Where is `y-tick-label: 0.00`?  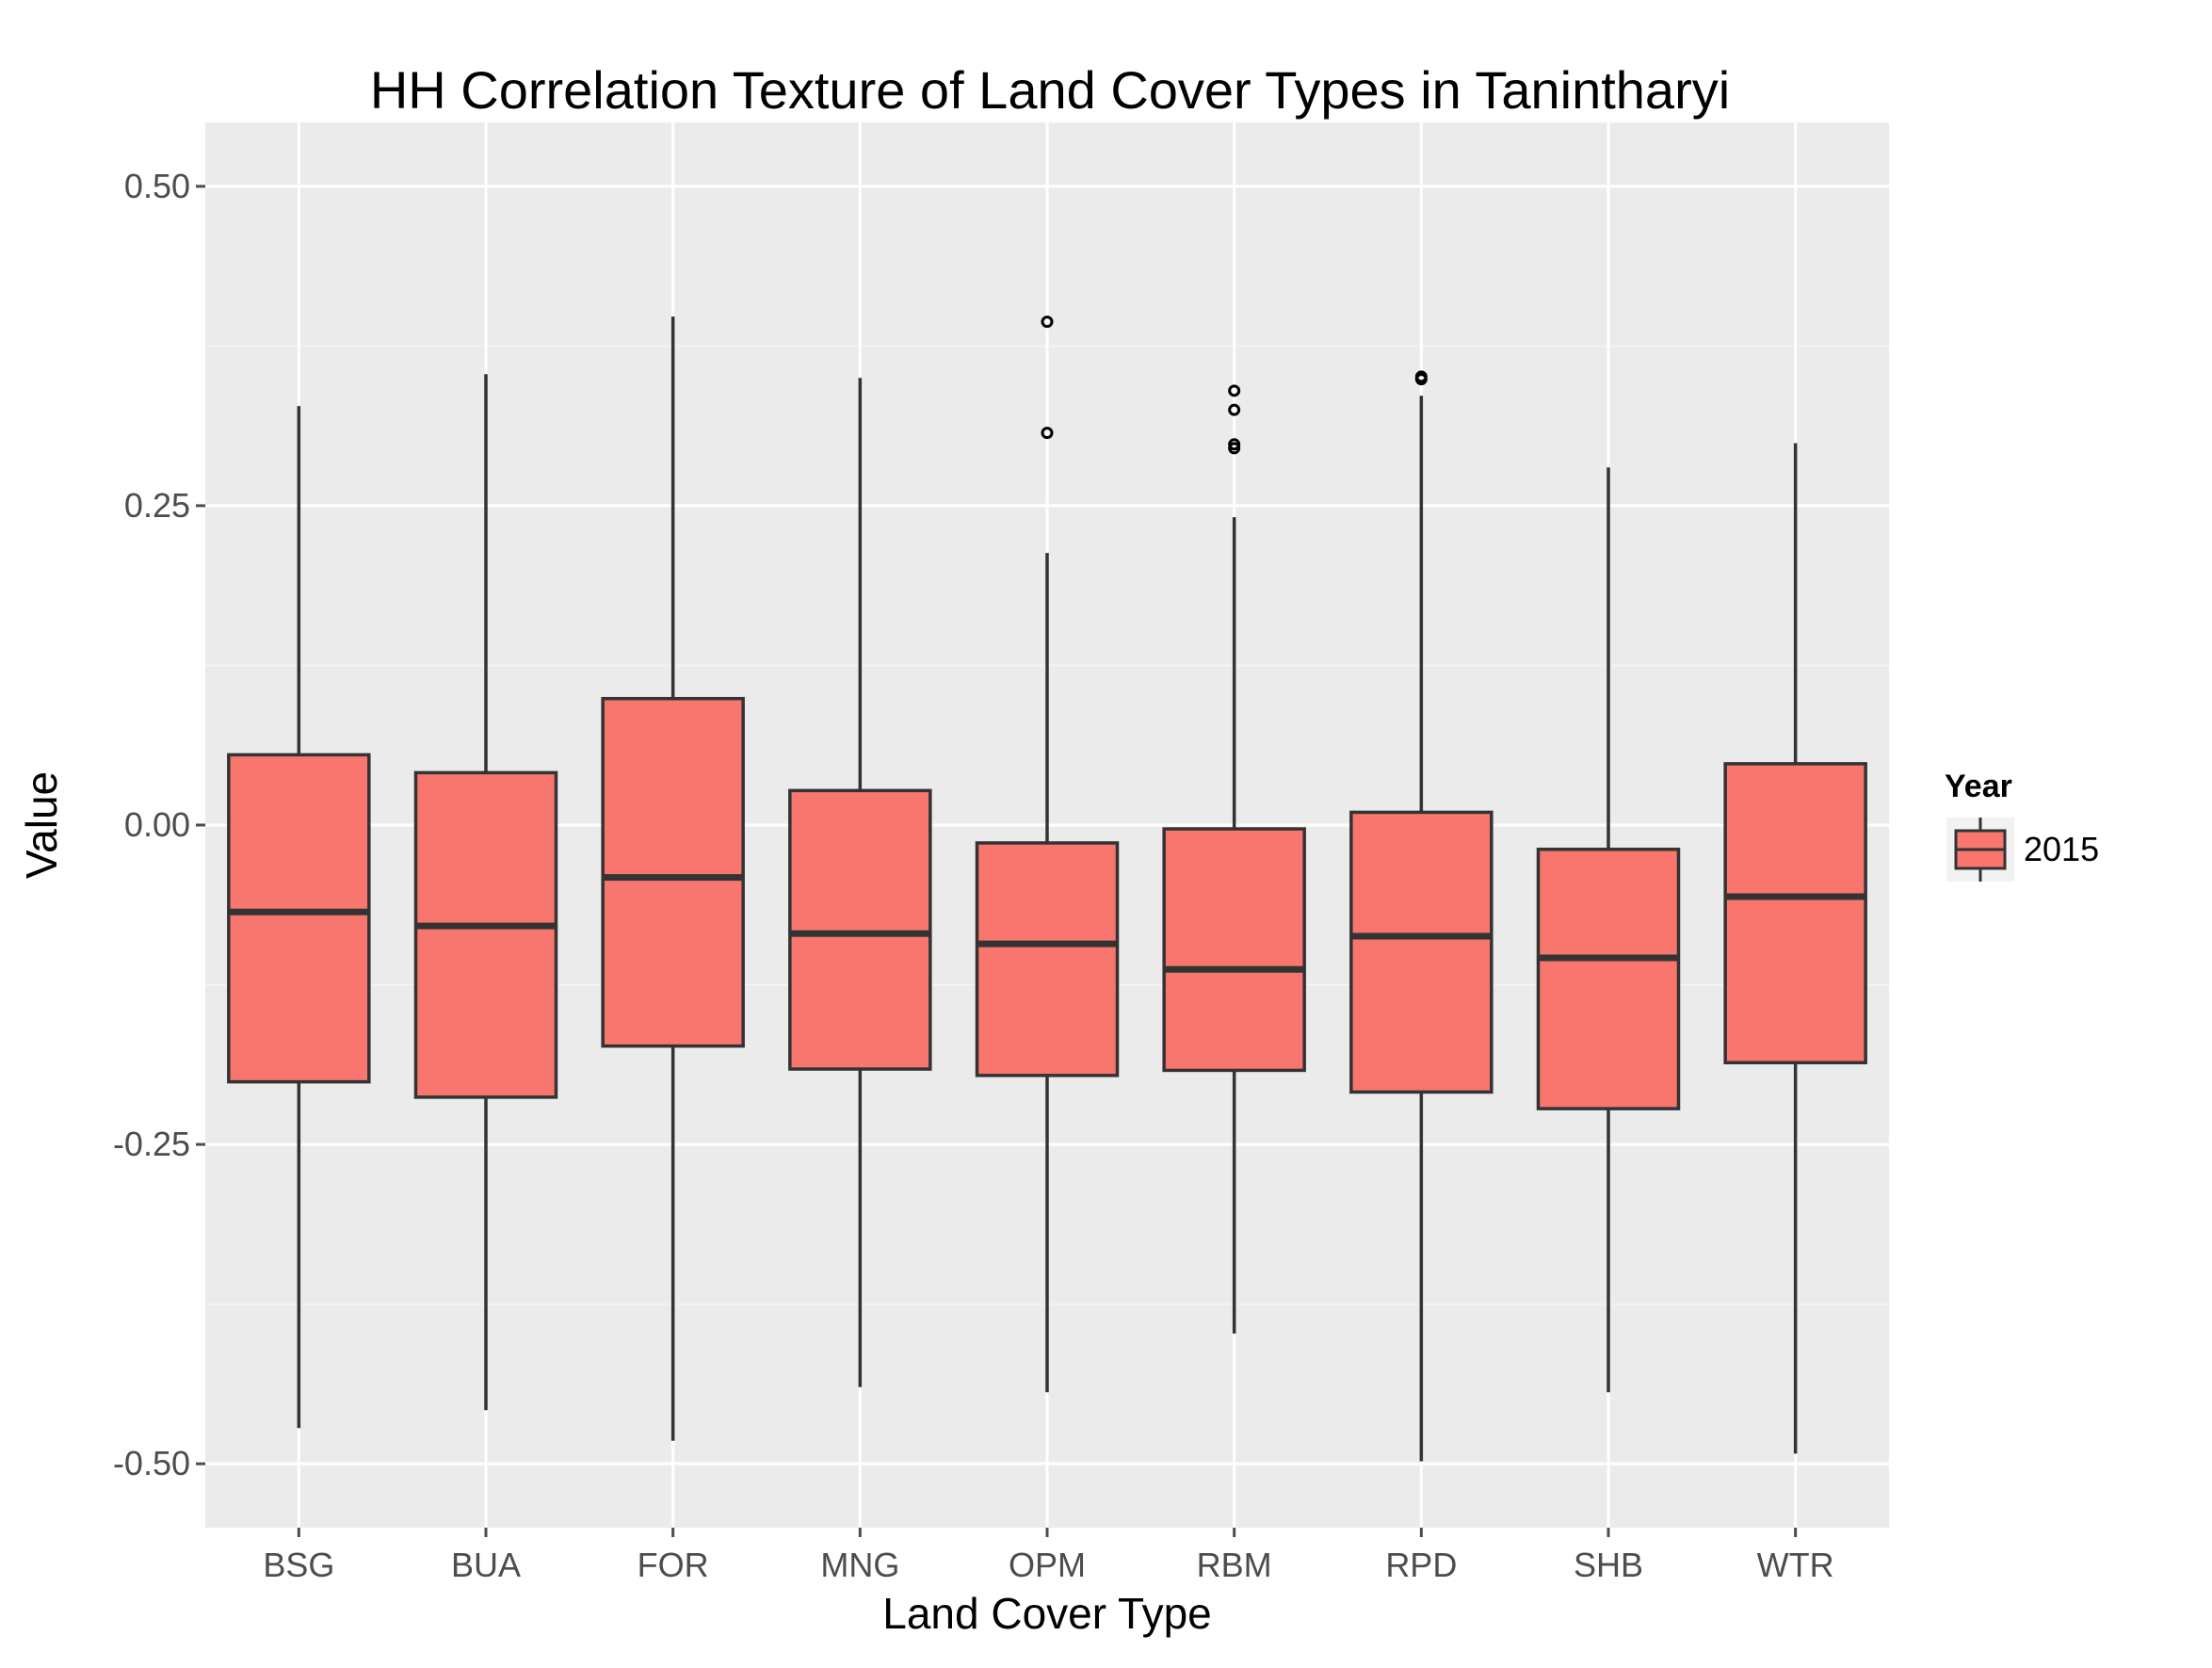 y-tick-label: 0.00 is located at coordinates (157, 825).